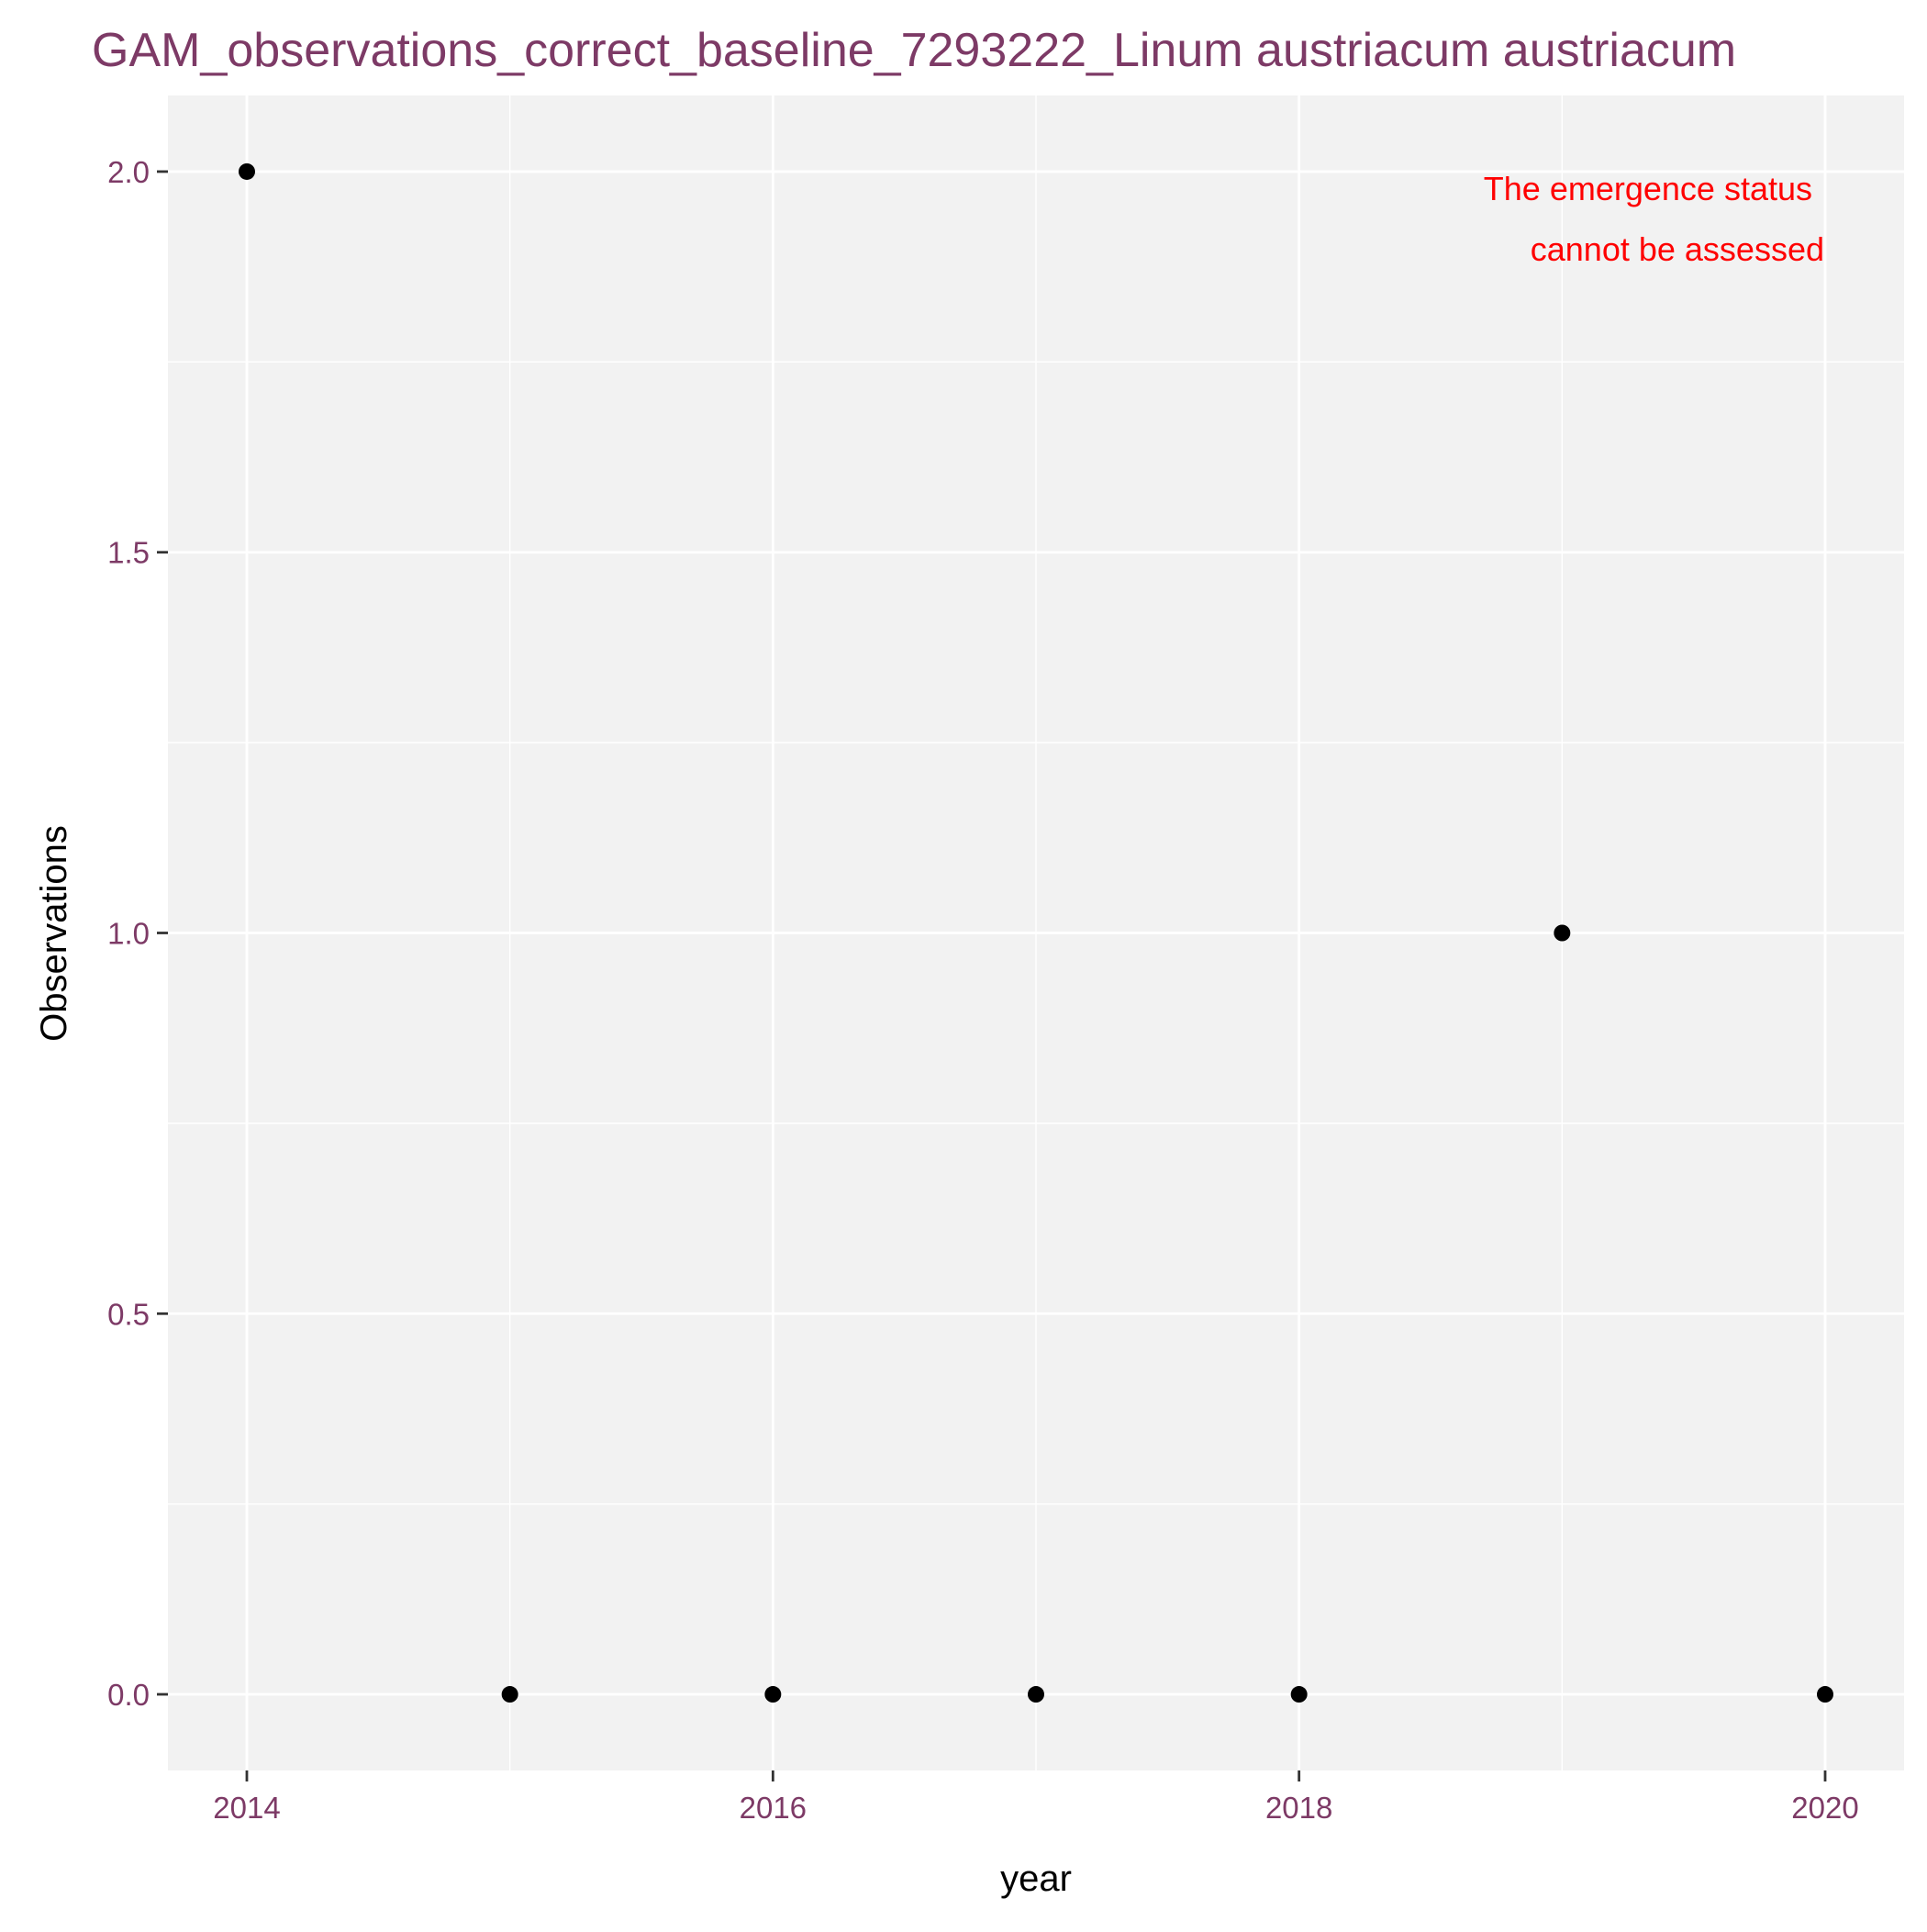 The height and width of the screenshot is (1932, 1927). I want to click on y-tick-label: 1.0, so click(128, 934).